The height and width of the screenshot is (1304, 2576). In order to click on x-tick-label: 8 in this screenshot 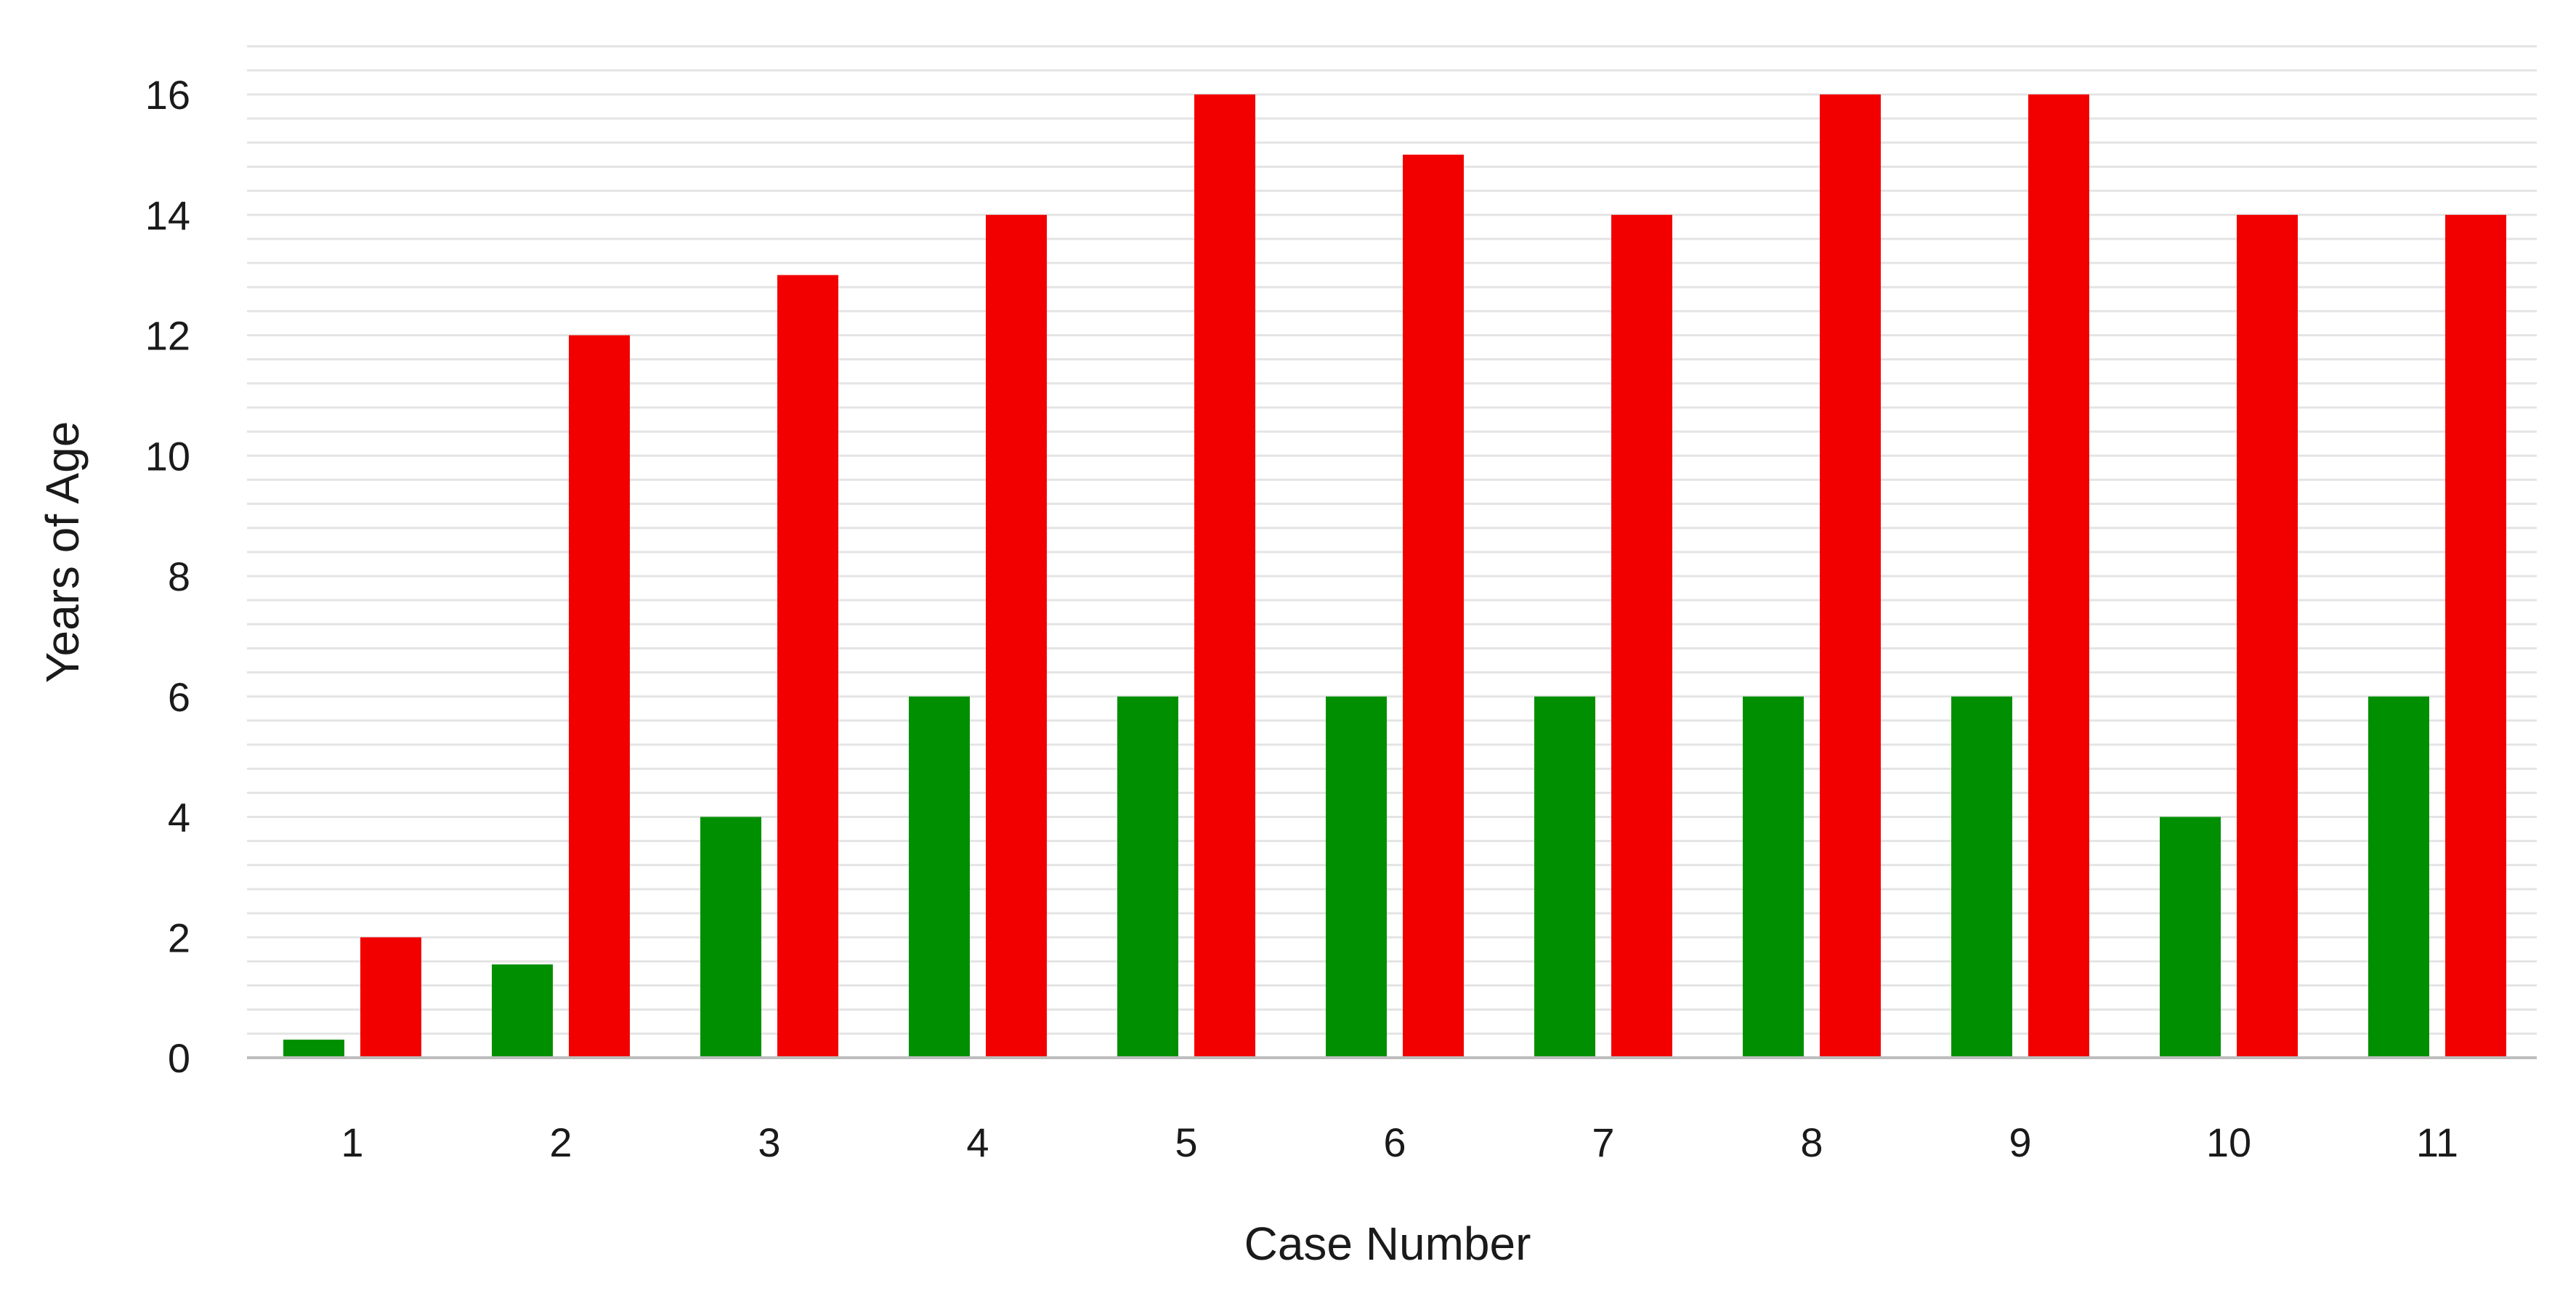, I will do `click(1811, 1142)`.